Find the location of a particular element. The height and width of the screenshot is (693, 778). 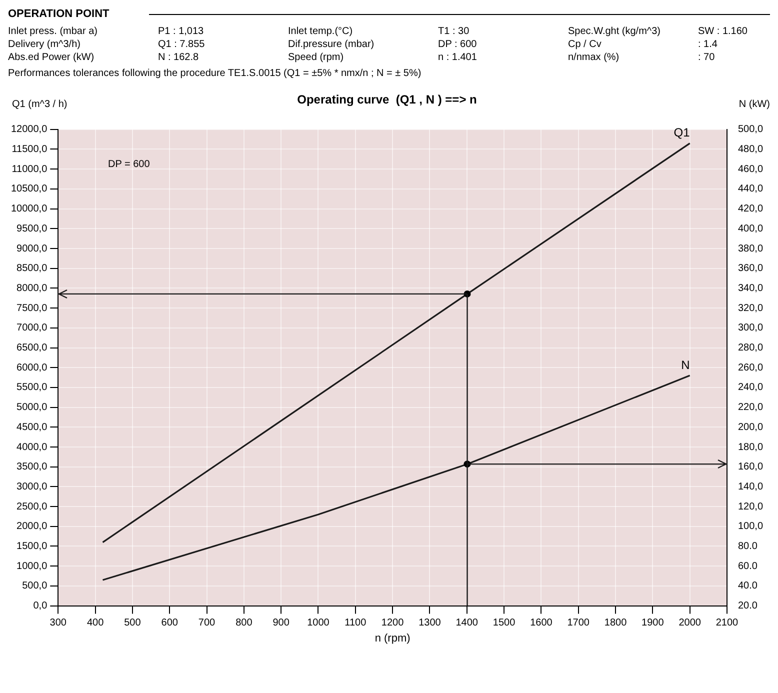

y-tick-label: 2000,0 is located at coordinates (32, 526).